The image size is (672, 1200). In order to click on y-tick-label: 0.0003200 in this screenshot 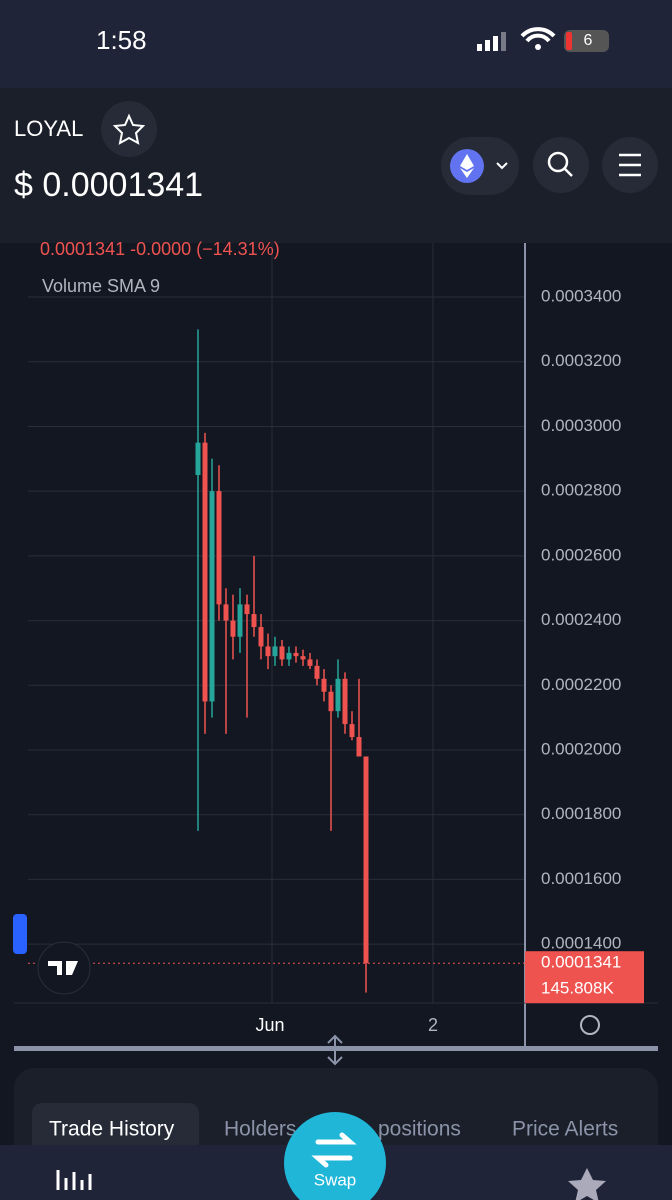, I will do `click(581, 360)`.